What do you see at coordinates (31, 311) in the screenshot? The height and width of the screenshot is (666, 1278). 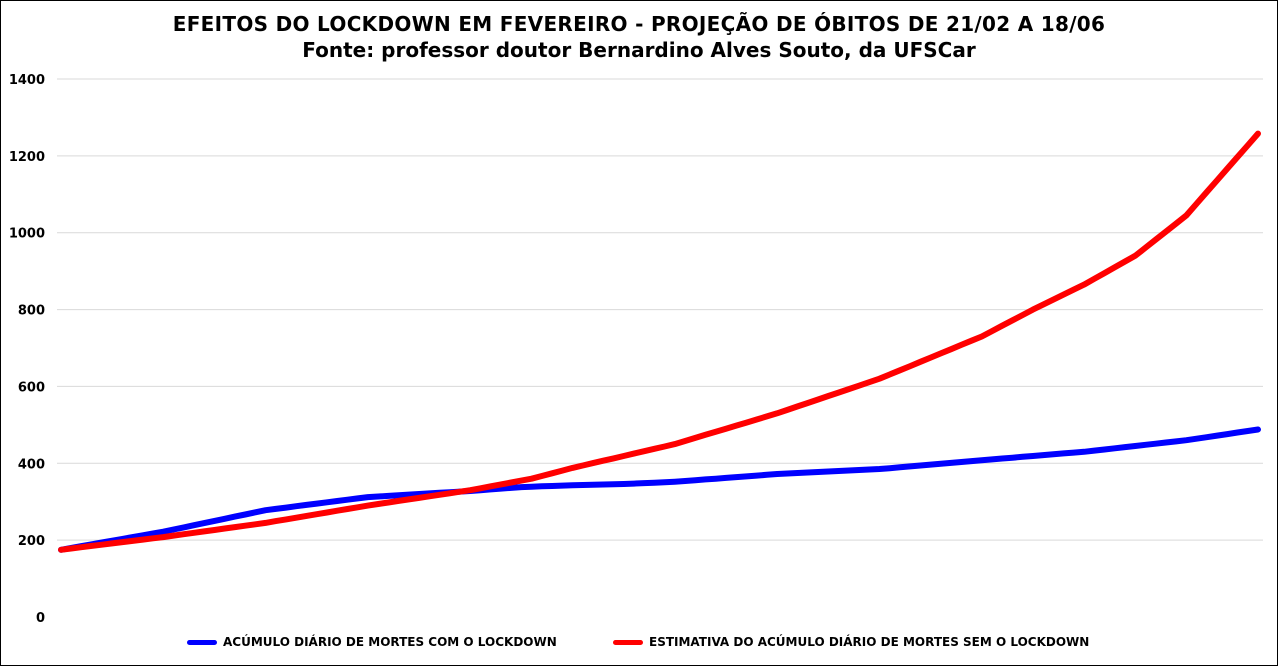 I see `y-tick-label: 800` at bounding box center [31, 311].